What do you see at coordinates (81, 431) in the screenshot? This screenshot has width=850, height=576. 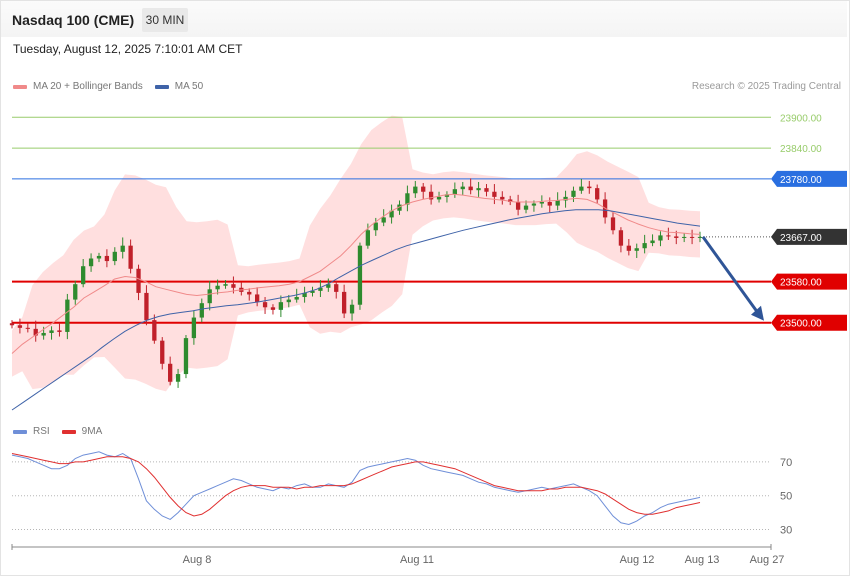 I see `legend-9ma: 9MA` at bounding box center [81, 431].